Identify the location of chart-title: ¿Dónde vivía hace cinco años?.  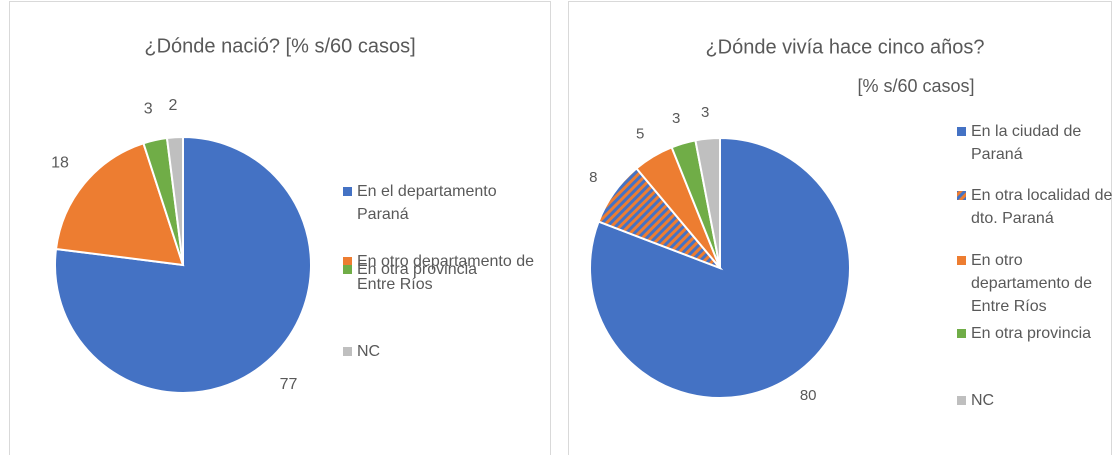
(844, 47).